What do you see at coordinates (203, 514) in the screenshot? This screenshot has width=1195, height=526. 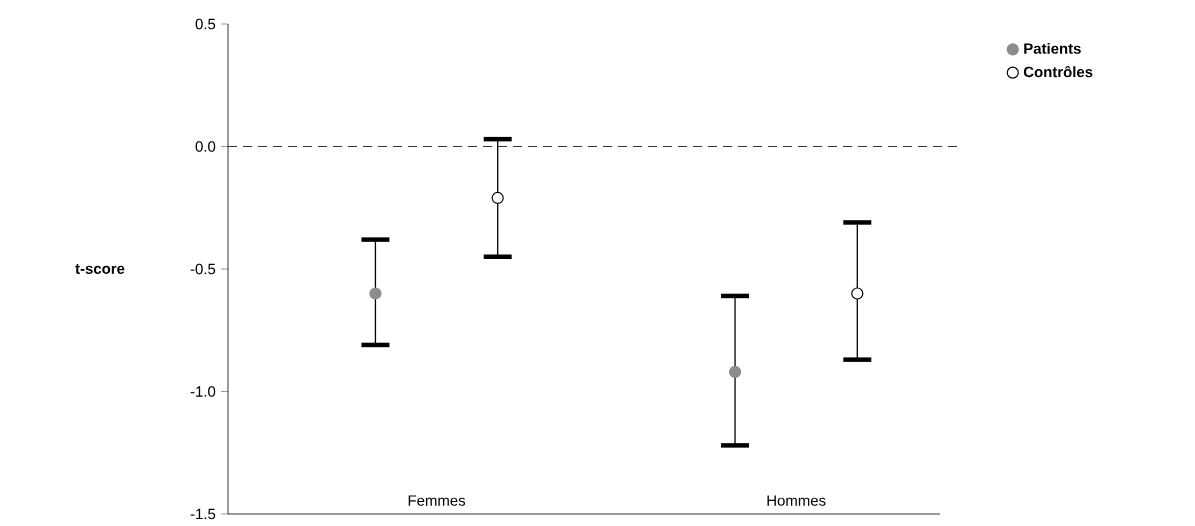 I see `y-tick-label: -1.5` at bounding box center [203, 514].